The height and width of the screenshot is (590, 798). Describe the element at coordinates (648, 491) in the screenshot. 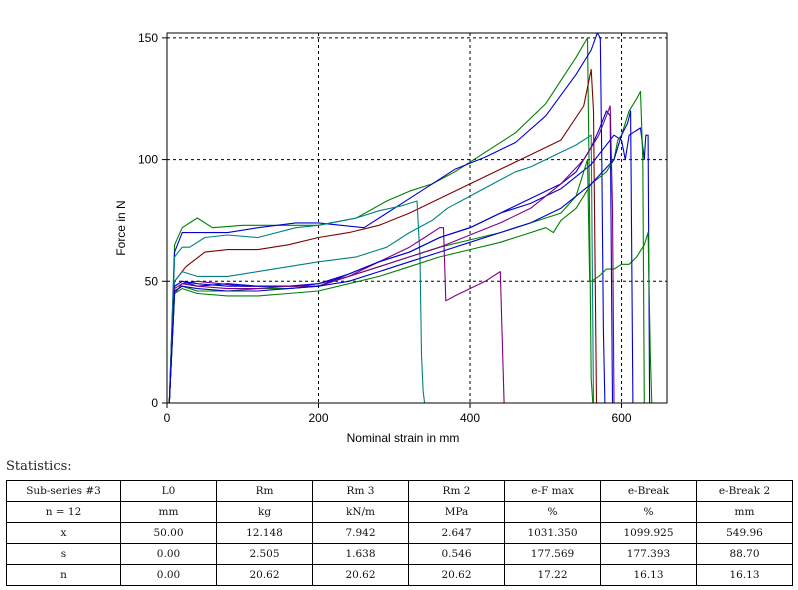

I see `header-cell: e-Break` at that location.